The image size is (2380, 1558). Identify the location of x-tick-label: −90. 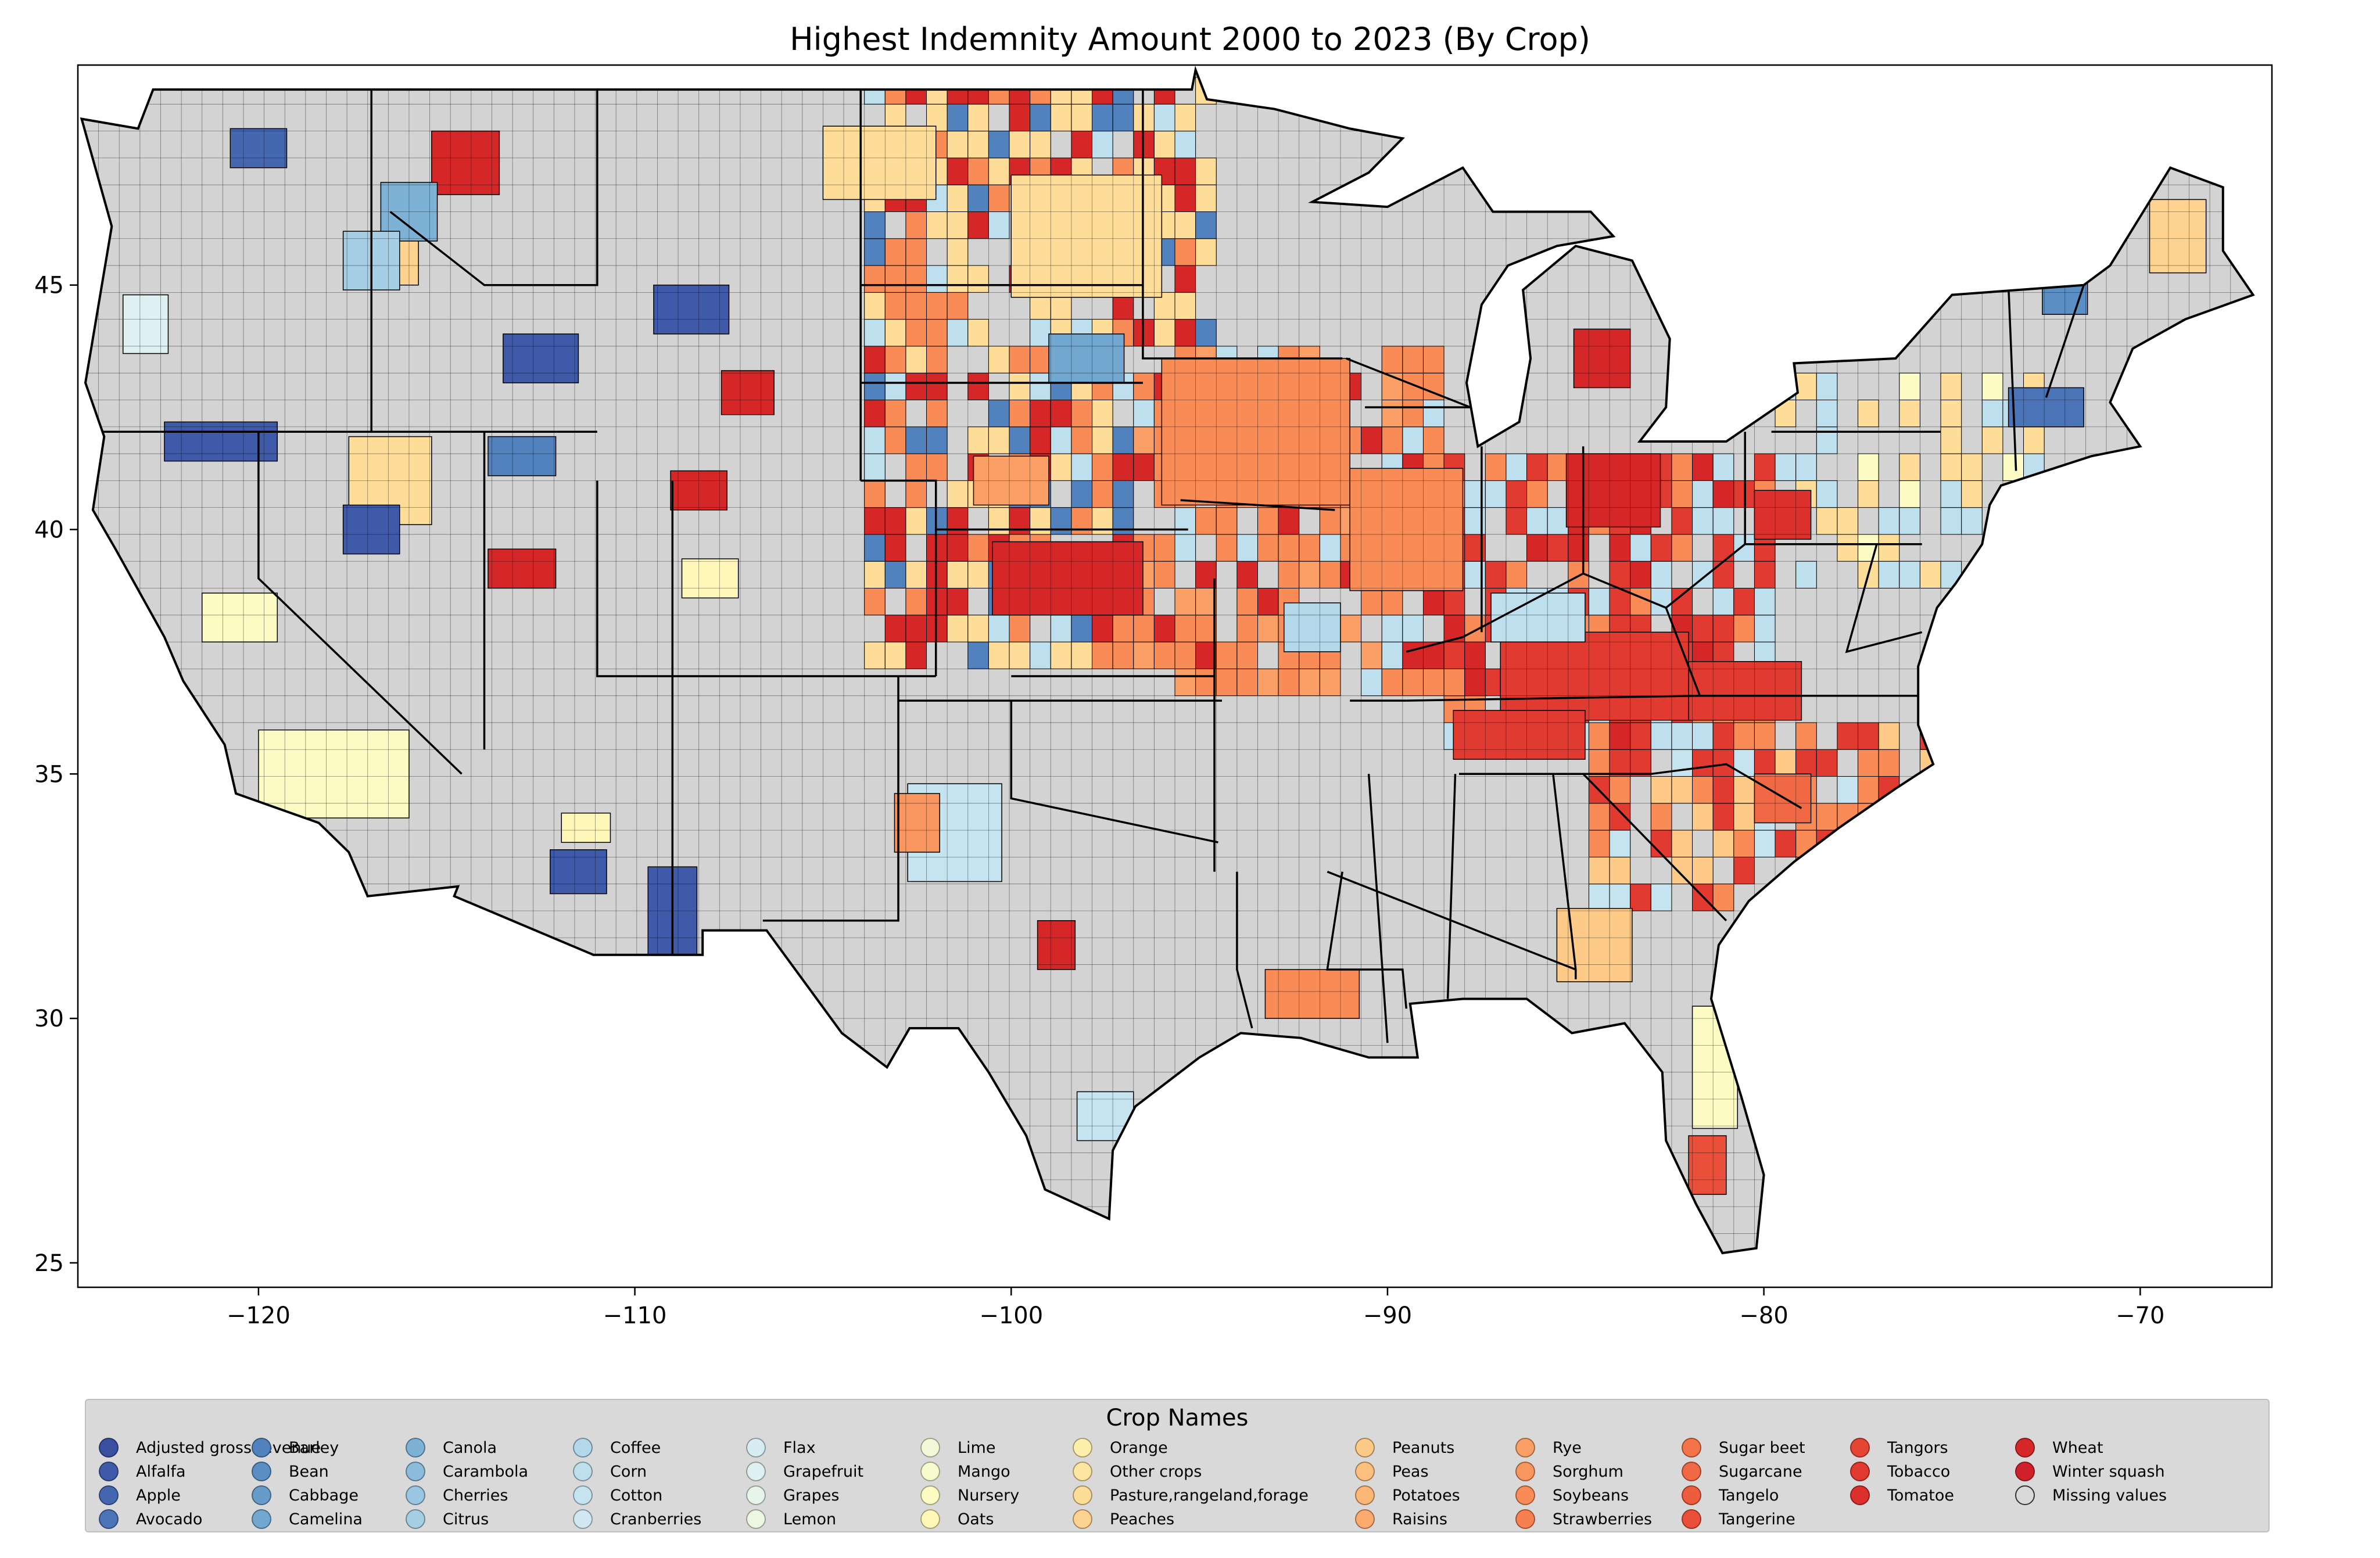
(1387, 1315).